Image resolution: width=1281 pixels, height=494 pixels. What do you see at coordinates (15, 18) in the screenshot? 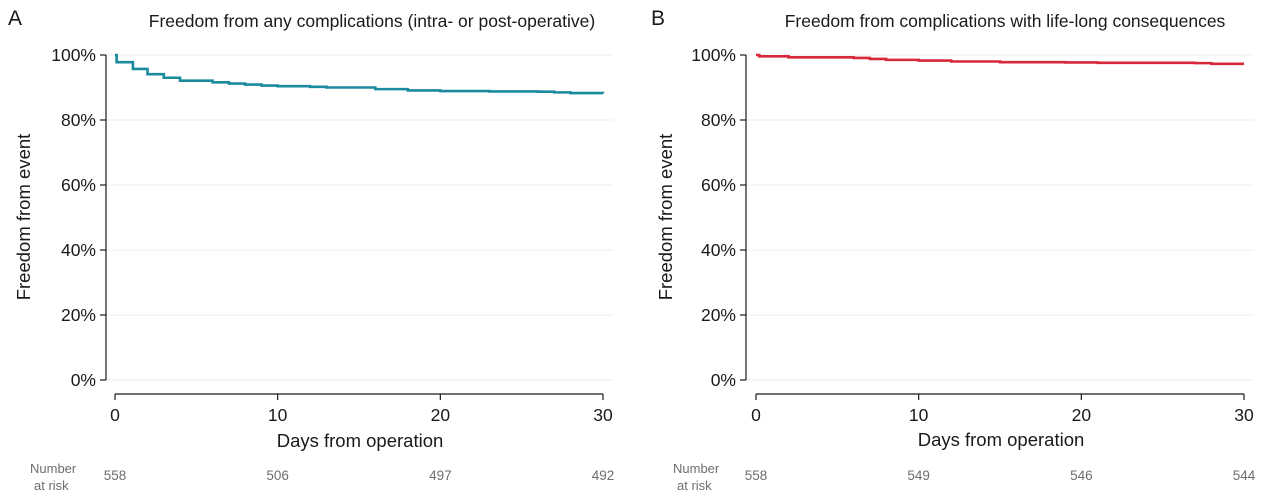
I see `panel-letter-a: A` at bounding box center [15, 18].